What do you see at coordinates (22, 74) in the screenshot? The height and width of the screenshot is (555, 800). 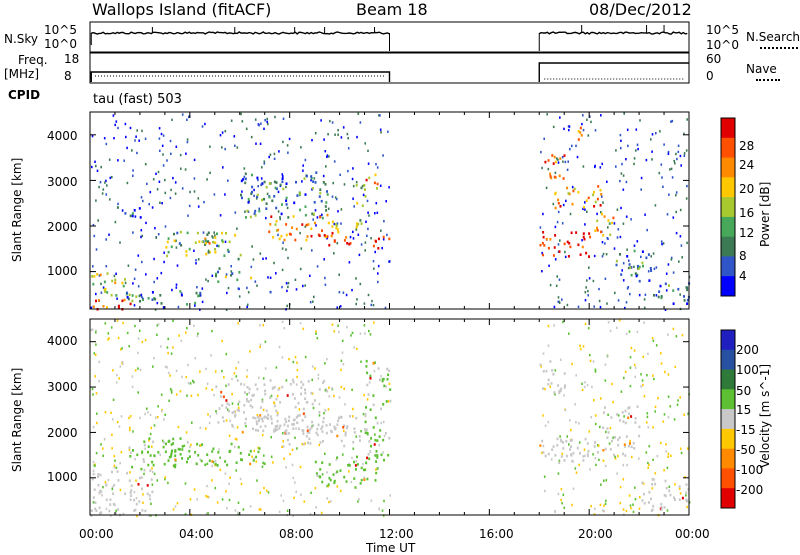 I see `freq-unit: [MHz]` at bounding box center [22, 74].